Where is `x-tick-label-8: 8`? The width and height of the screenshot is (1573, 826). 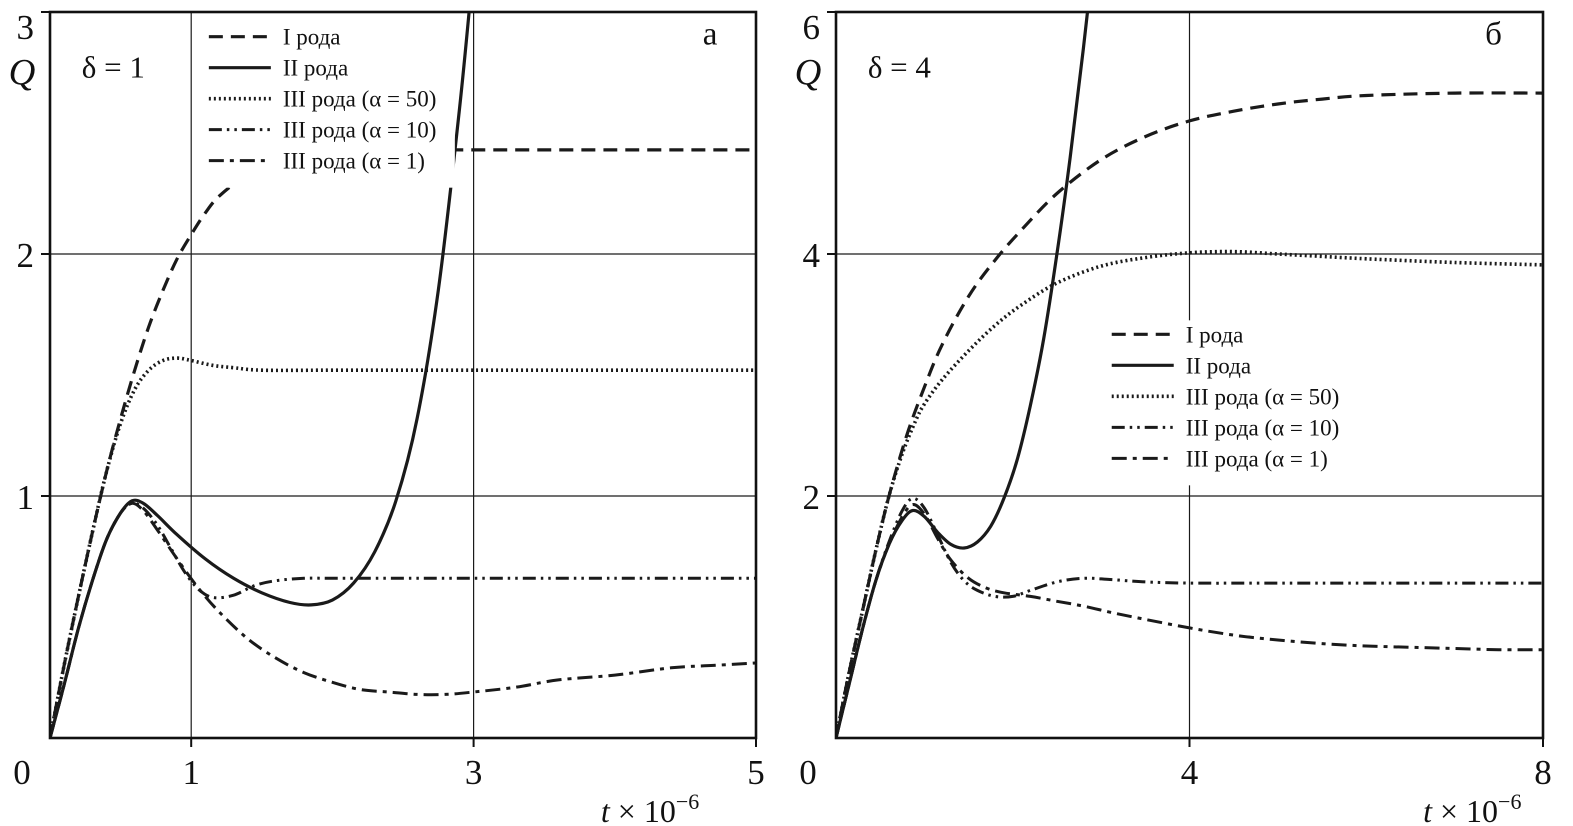
x-tick-label-8: 8 is located at coordinates (1543, 772).